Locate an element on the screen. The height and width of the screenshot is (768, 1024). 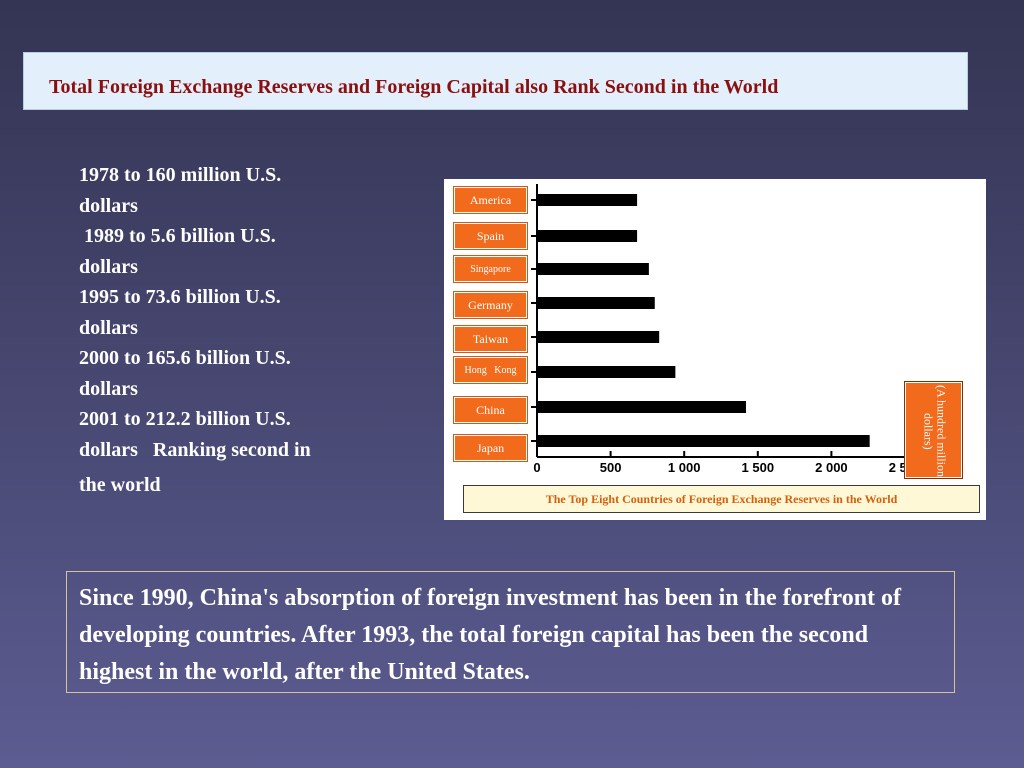
x-tick-label: 1 000 is located at coordinates (684, 467).